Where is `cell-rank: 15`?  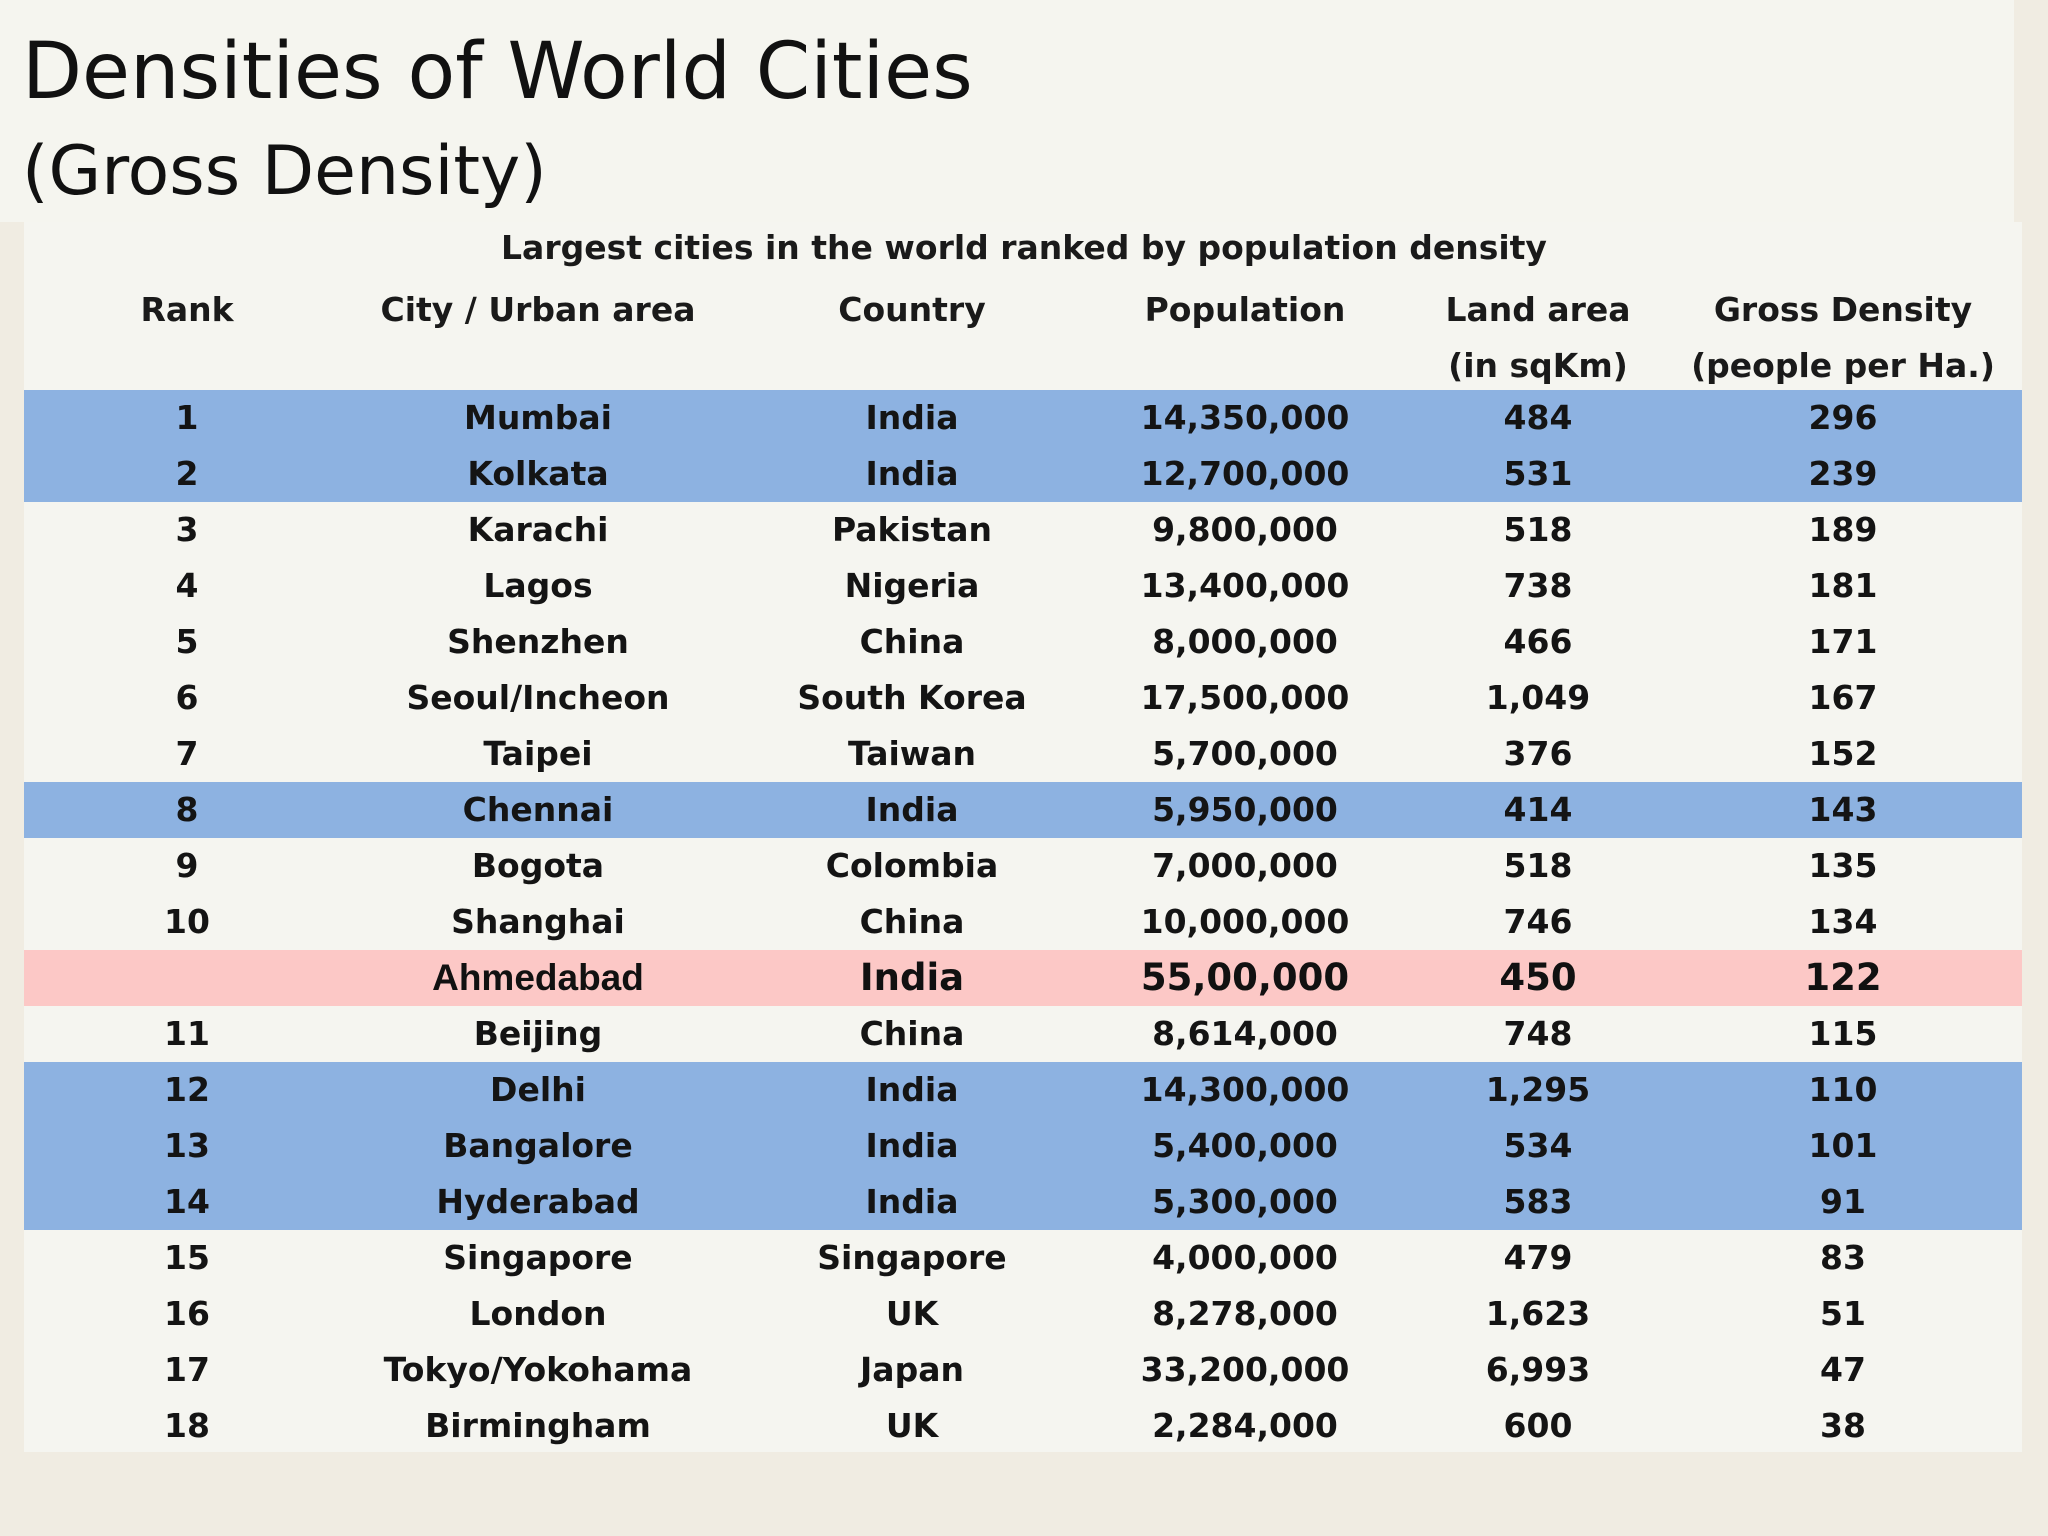 cell-rank: 15 is located at coordinates (187, 1257).